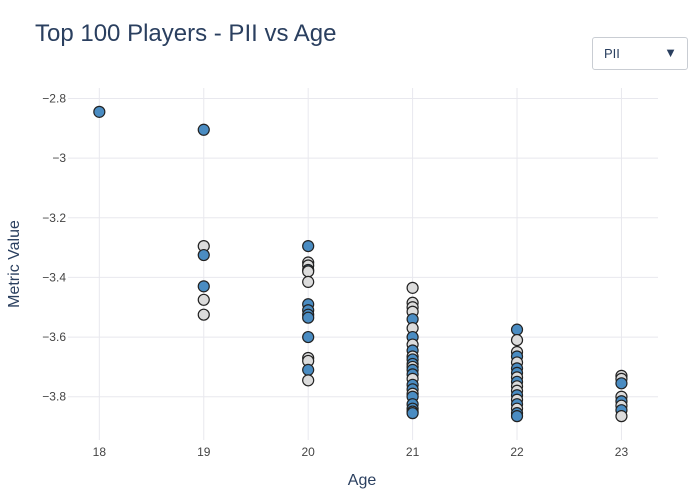  Describe the element at coordinates (14, 264) in the screenshot. I see `y-axis-label: Metric Value` at that location.